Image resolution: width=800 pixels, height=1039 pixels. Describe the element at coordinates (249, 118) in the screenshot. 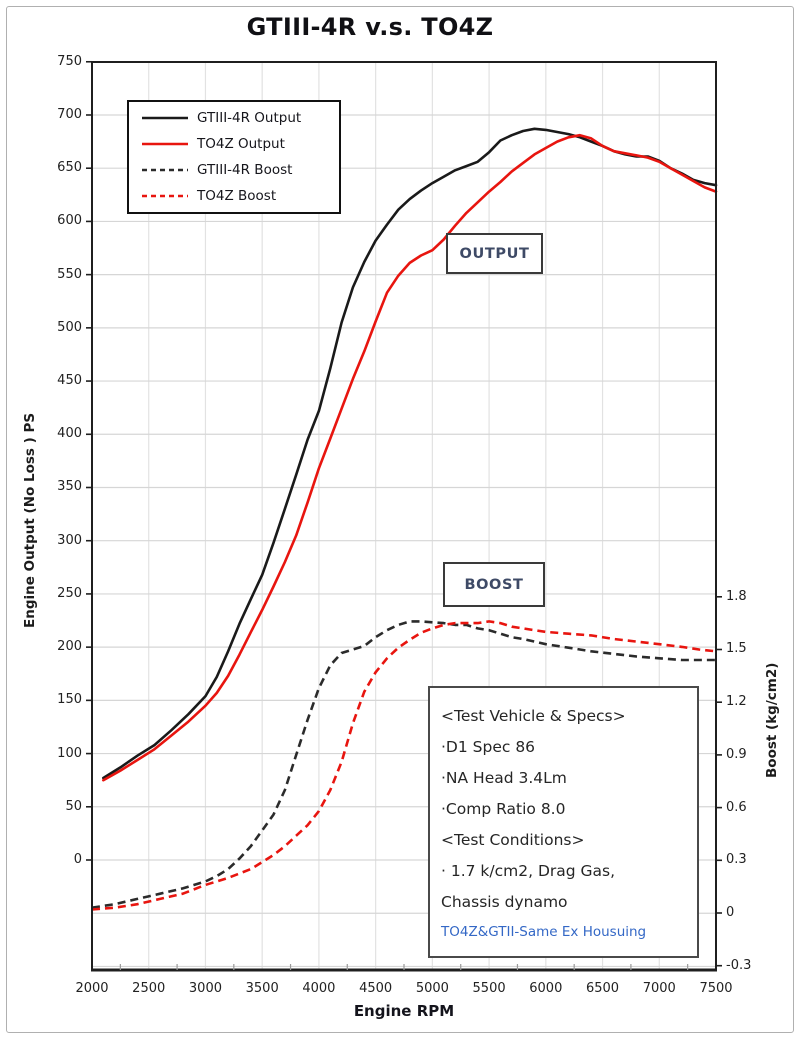

I see `legend-label: GTIII-4R Output` at that location.